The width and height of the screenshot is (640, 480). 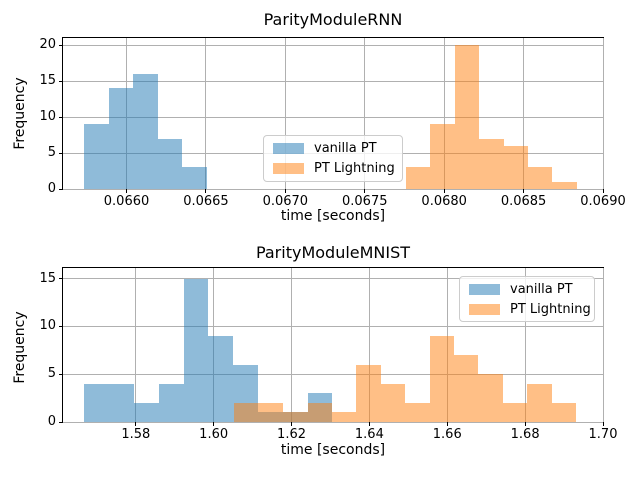 I want to click on x-tick-label: 0.0660, so click(x=126, y=201).